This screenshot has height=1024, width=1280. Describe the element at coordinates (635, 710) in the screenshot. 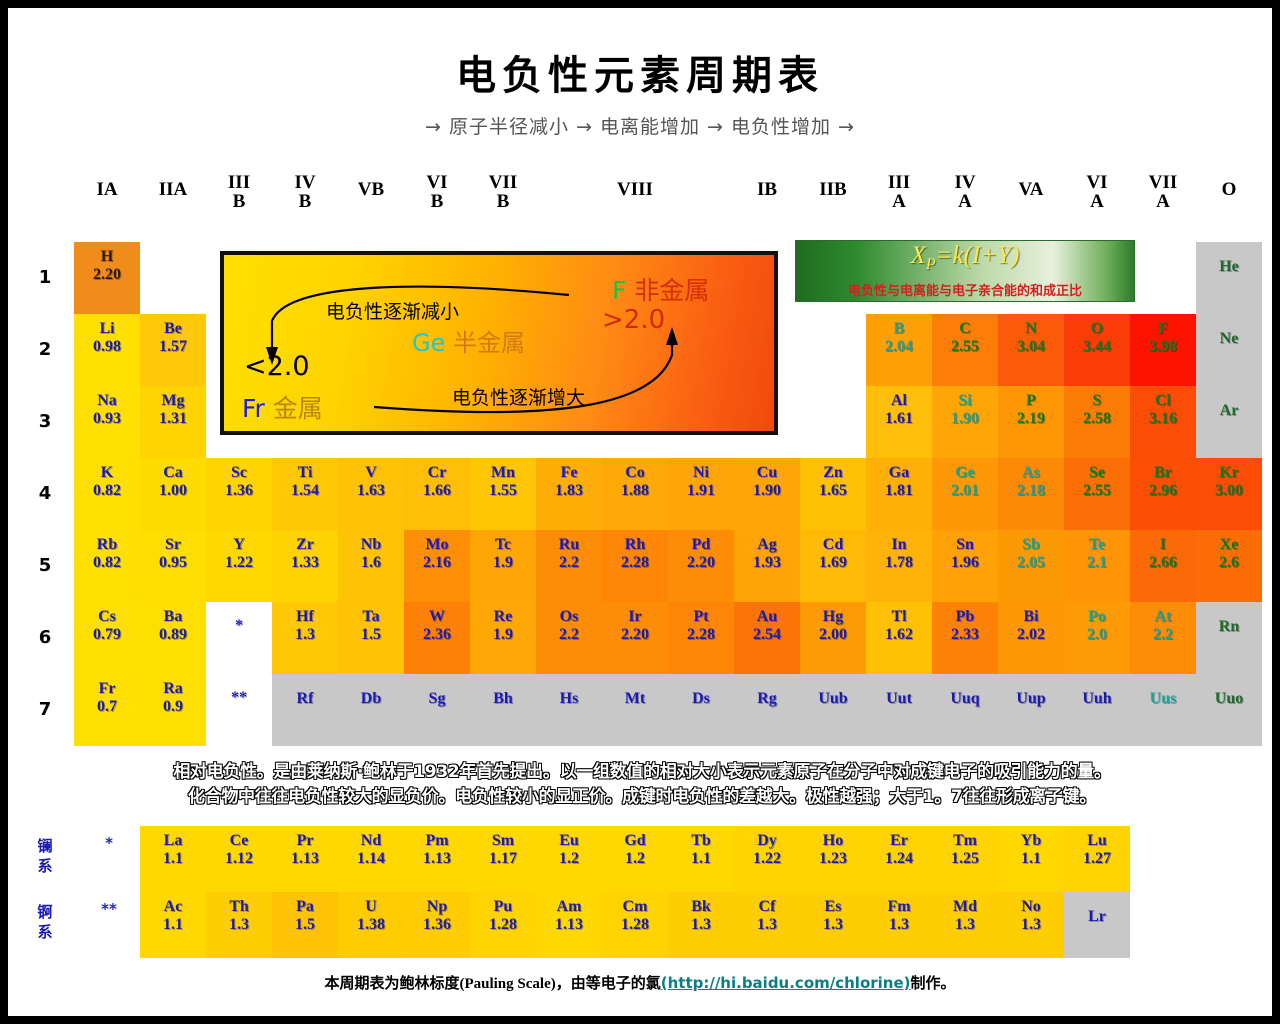

I see `element-cell-Mt: Mt` at that location.